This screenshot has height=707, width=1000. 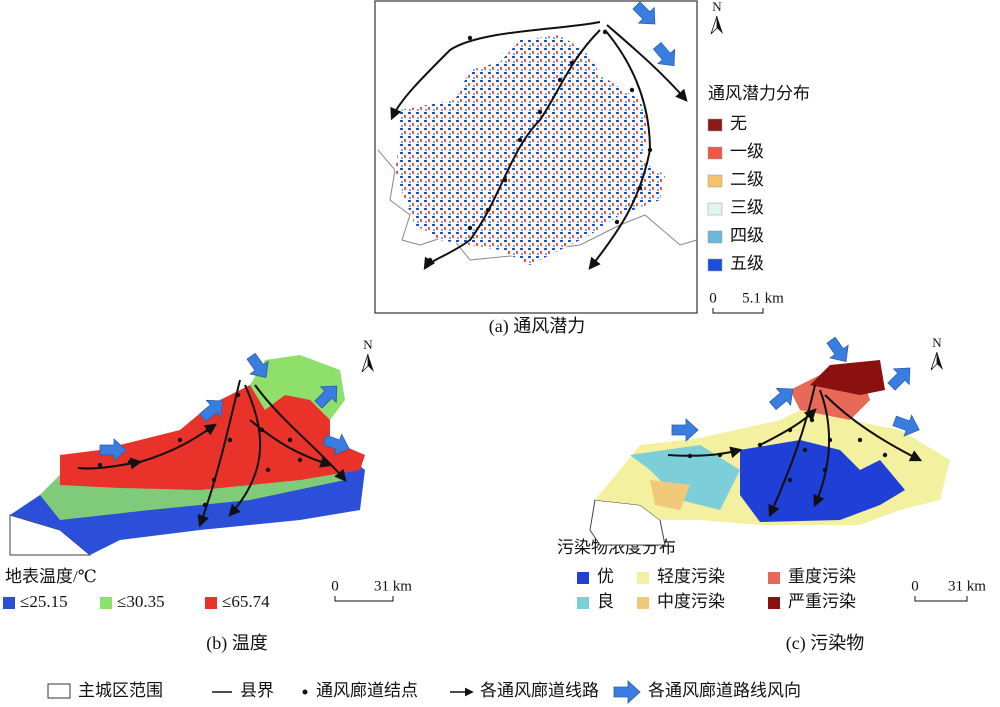 What do you see at coordinates (763, 298) in the screenshot?
I see `scale-label: 5.1 km` at bounding box center [763, 298].